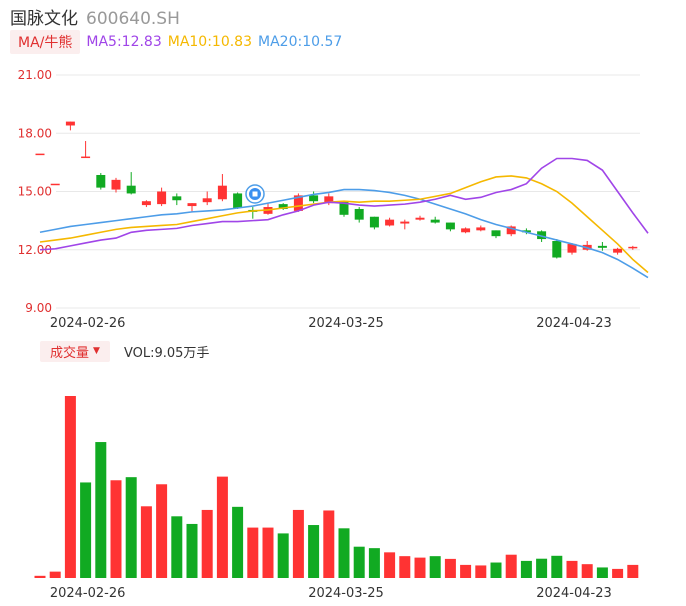 Image resolution: width=686 pixels, height=606 pixels. I want to click on ma5-line, so click(344, 204).